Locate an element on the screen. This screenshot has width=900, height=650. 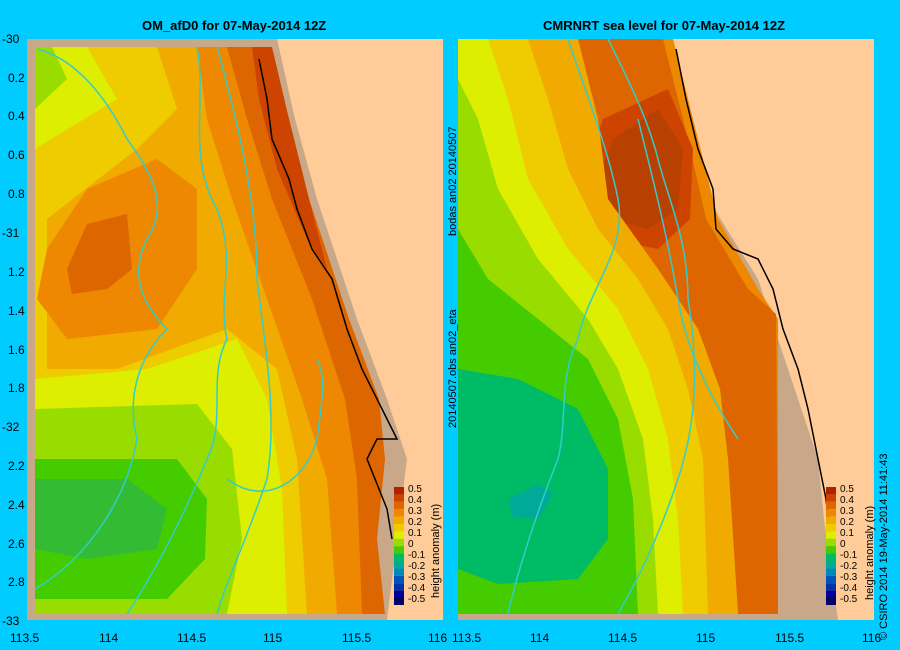
left-panel-title: OM_afD0 for 07-May-2014 12Z is located at coordinates (234, 25).